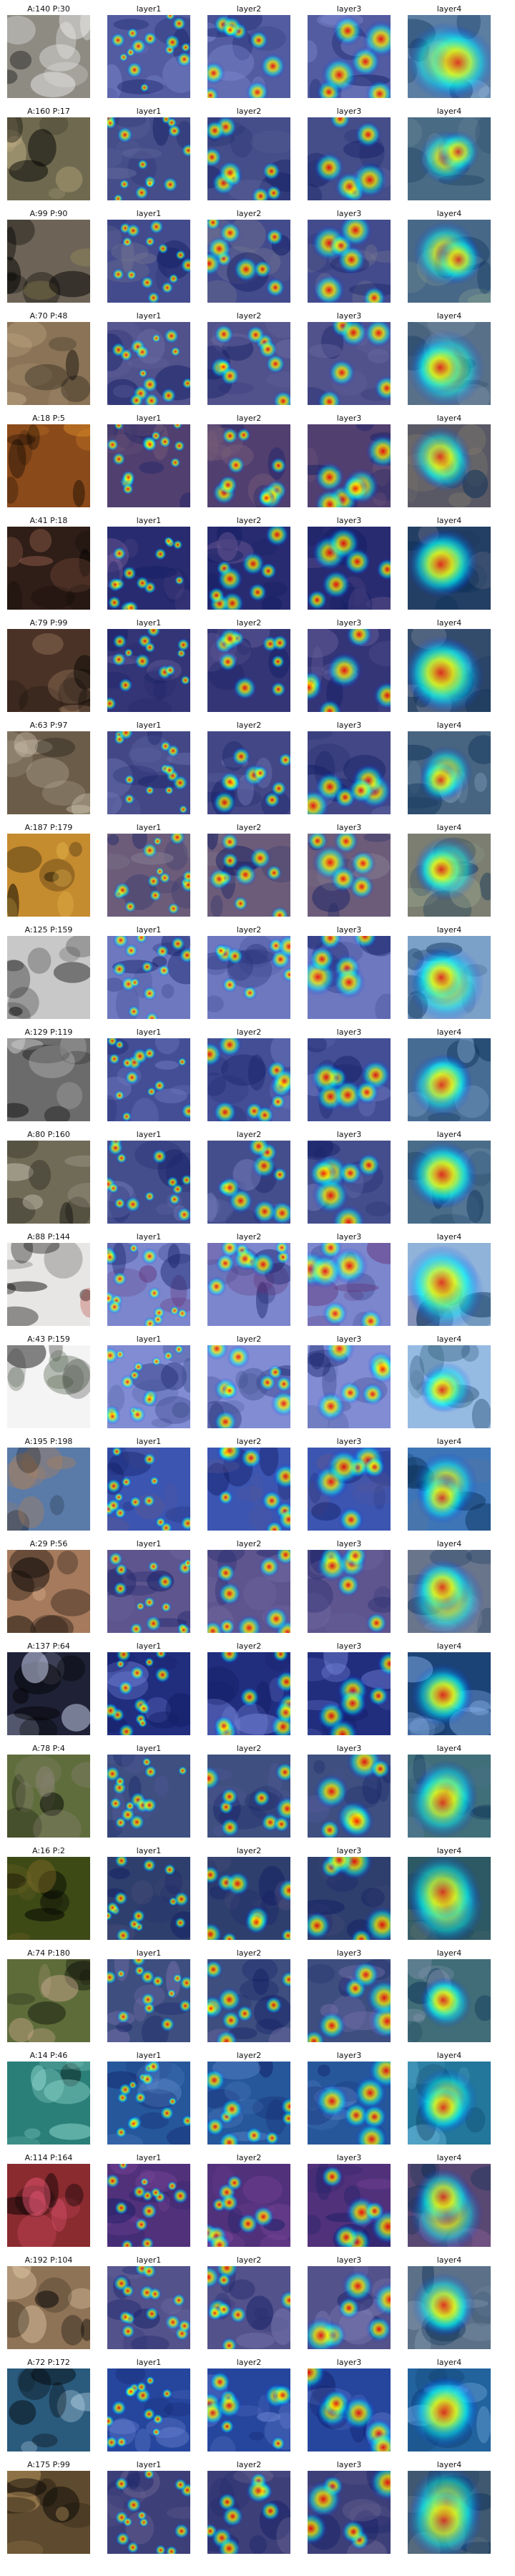  Describe the element at coordinates (49, 2157) in the screenshot. I see `image-label: A:114 P:164` at that location.